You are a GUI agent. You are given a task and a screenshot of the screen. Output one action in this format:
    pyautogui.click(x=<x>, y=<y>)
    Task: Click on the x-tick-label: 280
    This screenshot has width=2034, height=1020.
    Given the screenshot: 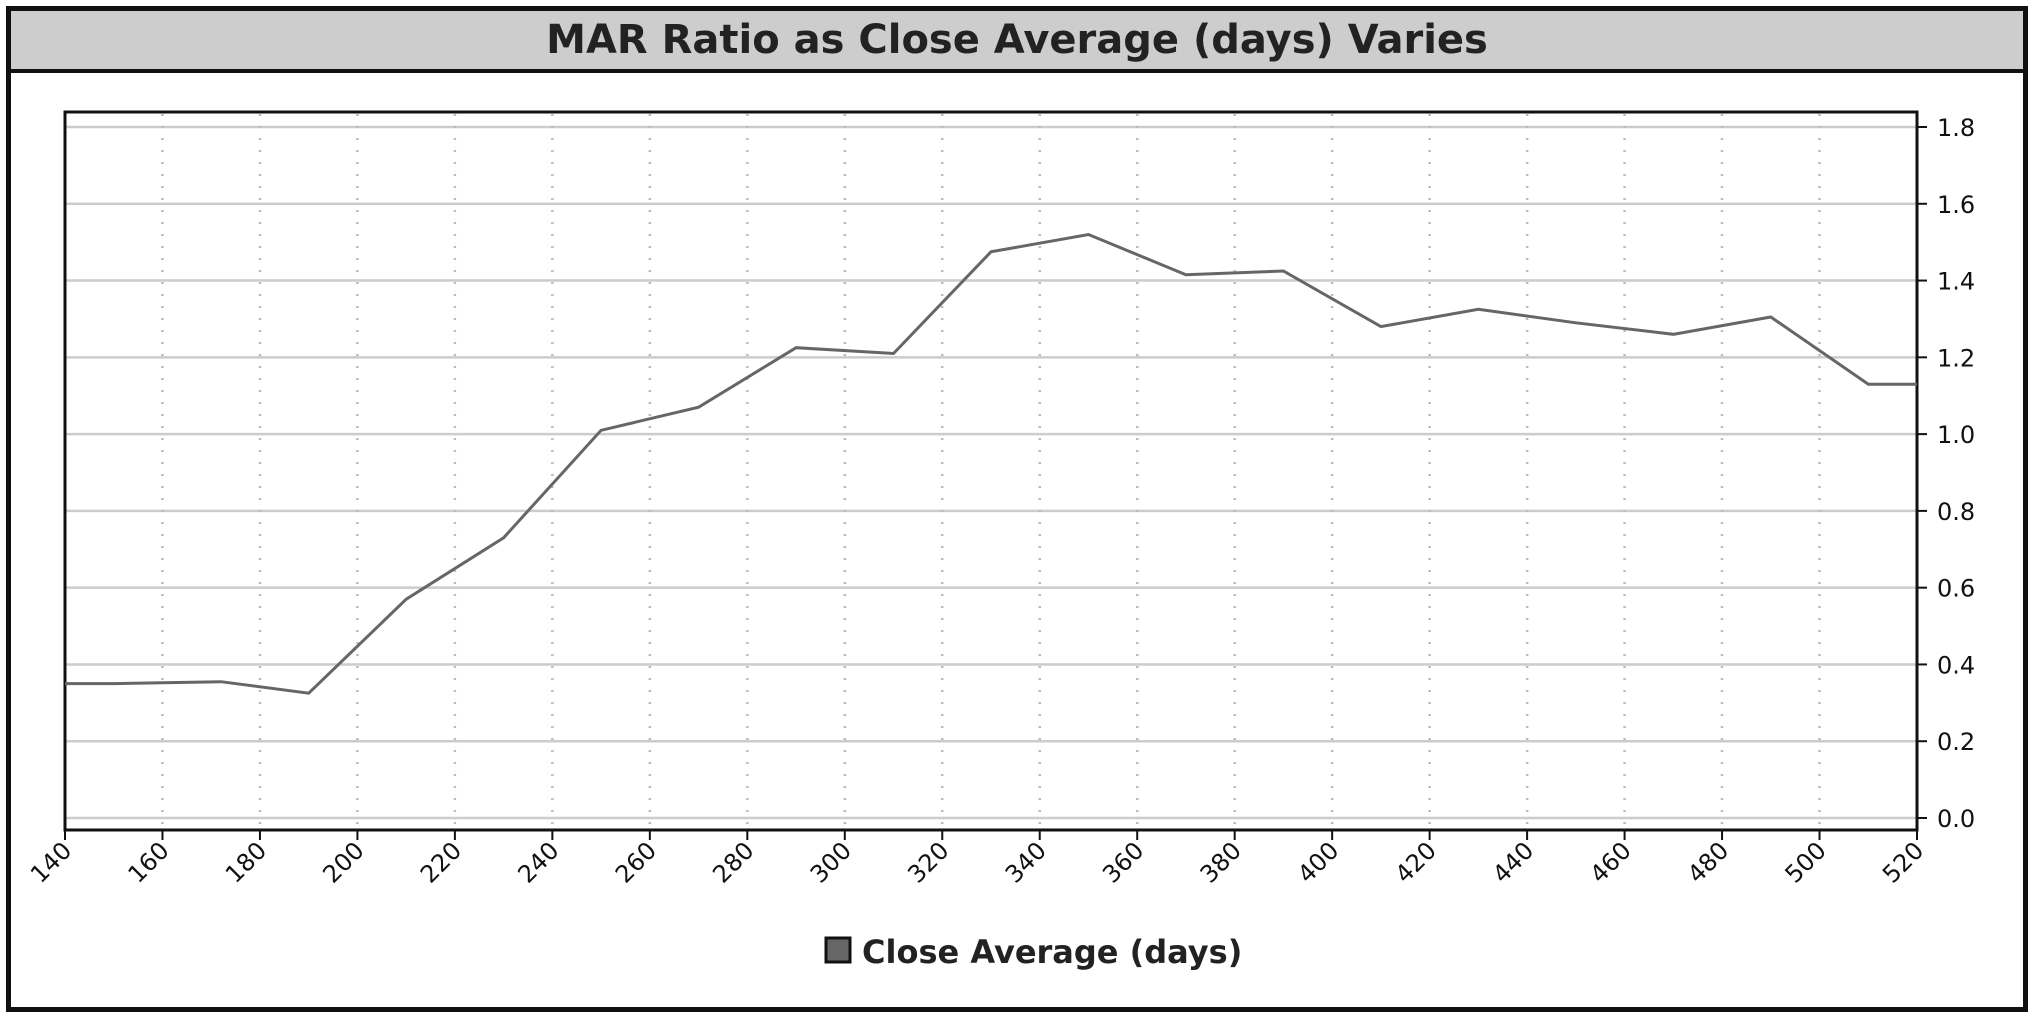 What is the action you would take?
    pyautogui.click(x=733, y=862)
    